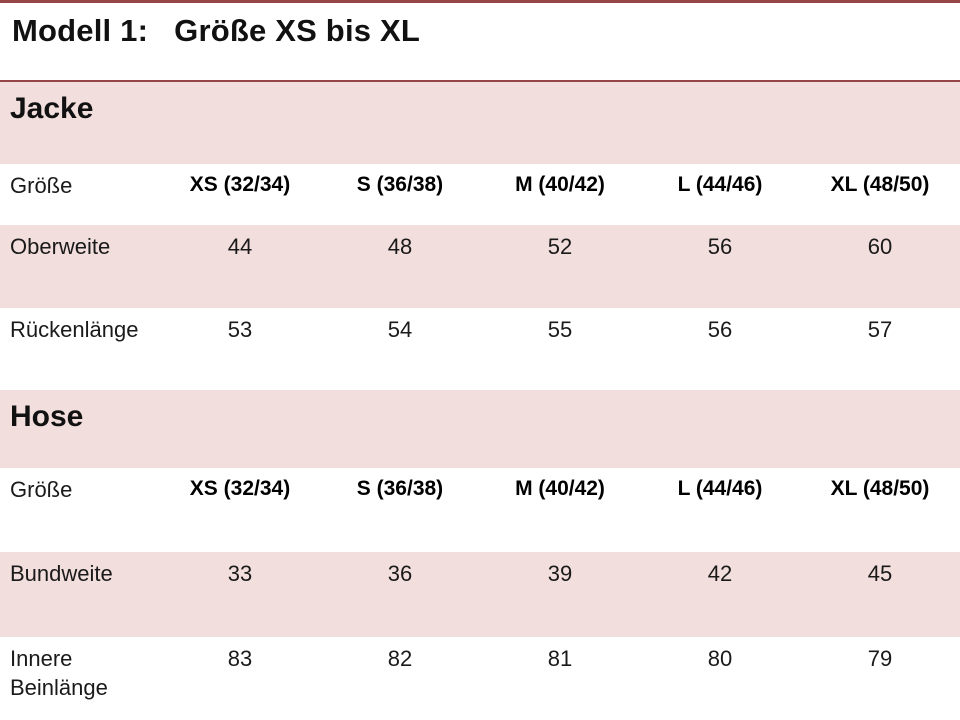 The width and height of the screenshot is (960, 720). Describe the element at coordinates (59, 673) in the screenshot. I see `row-label: Innere Beinlänge` at that location.